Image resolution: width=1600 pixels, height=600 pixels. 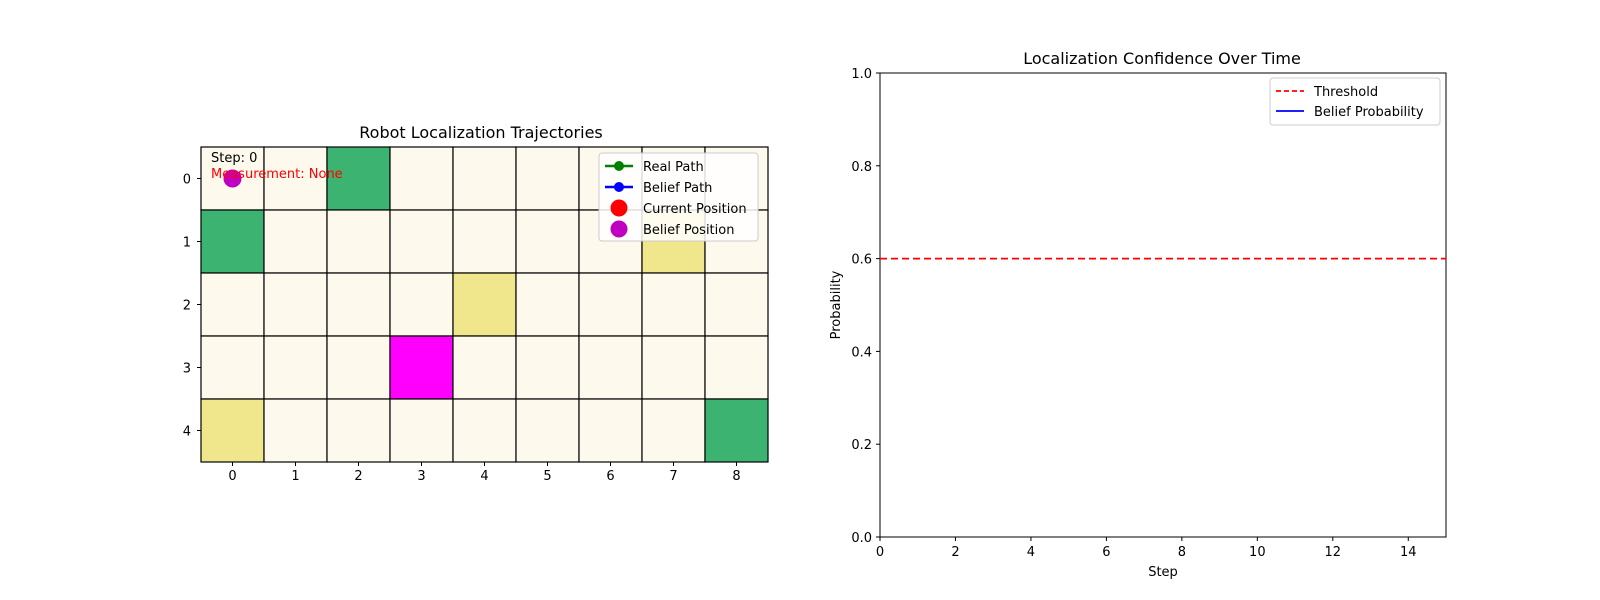 I want to click on map-y-tick-label: 1, so click(x=187, y=243).